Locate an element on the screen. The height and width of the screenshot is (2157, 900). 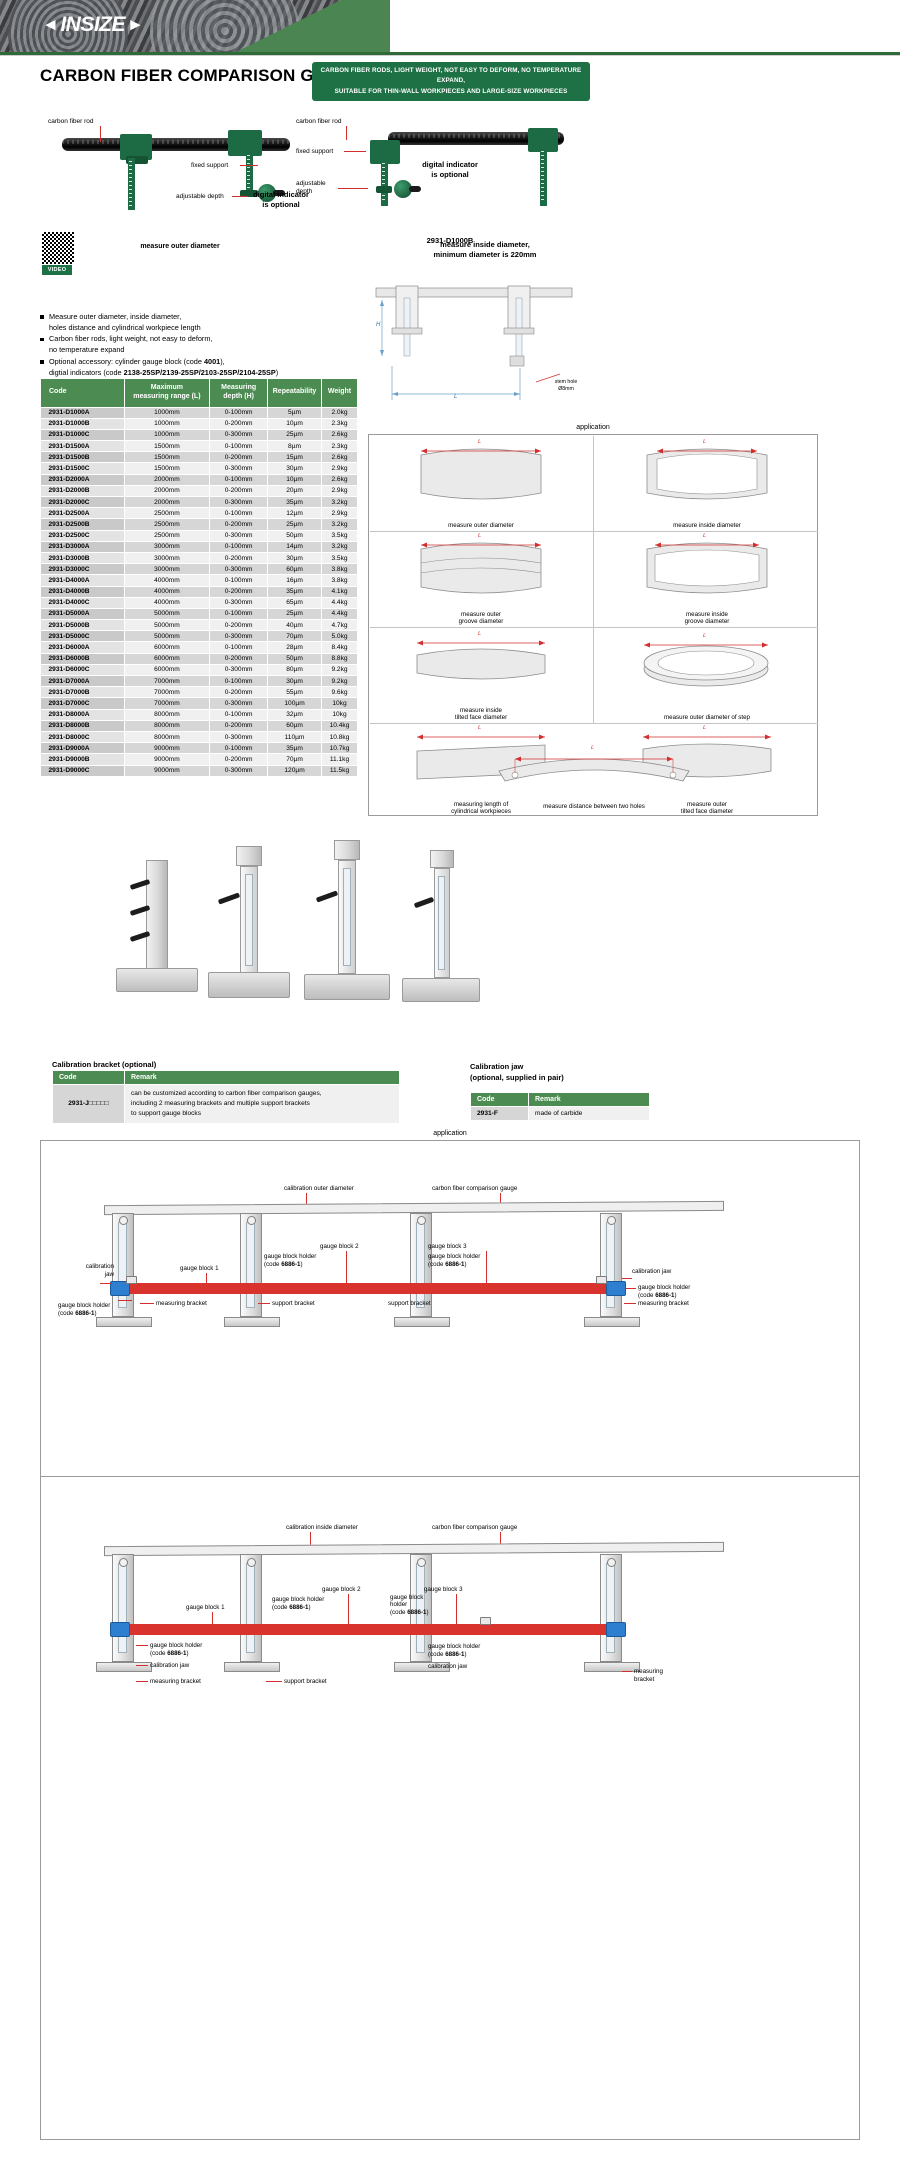
cell-code: 2931-D4000C is located at coordinates (82, 603).